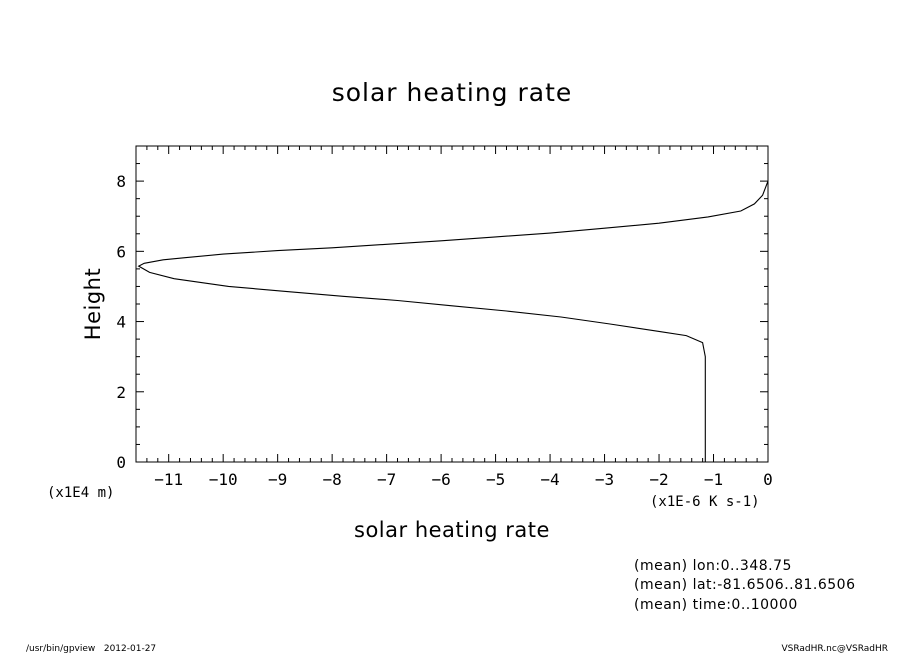 This screenshot has width=904, height=654. Describe the element at coordinates (604, 479) in the screenshot. I see `x-tick-label: −3` at that location.